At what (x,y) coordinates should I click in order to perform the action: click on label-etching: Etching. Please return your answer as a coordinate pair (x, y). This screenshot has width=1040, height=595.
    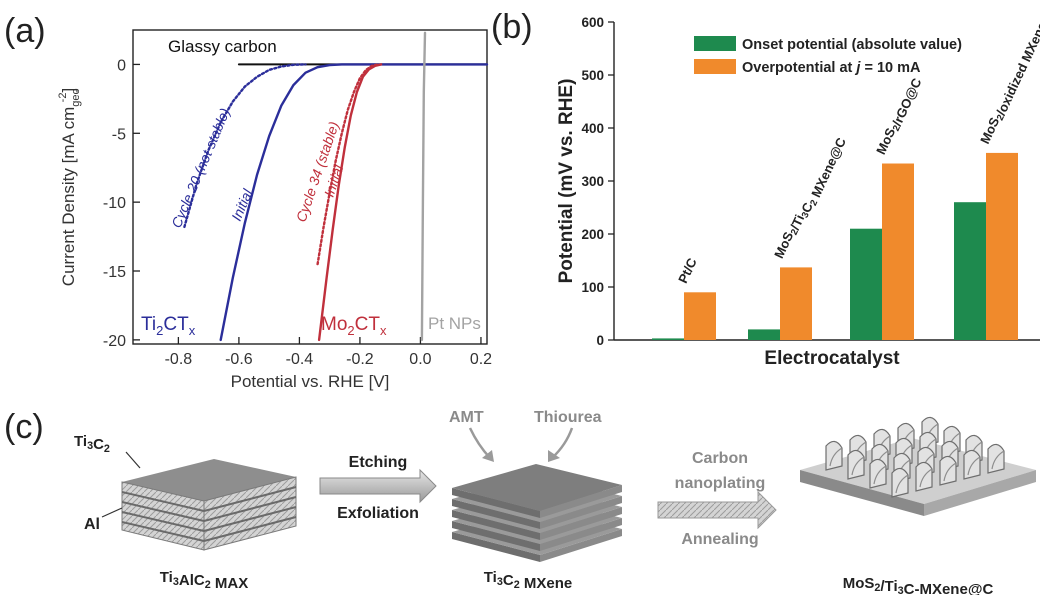
    Looking at the image, I should click on (378, 462).